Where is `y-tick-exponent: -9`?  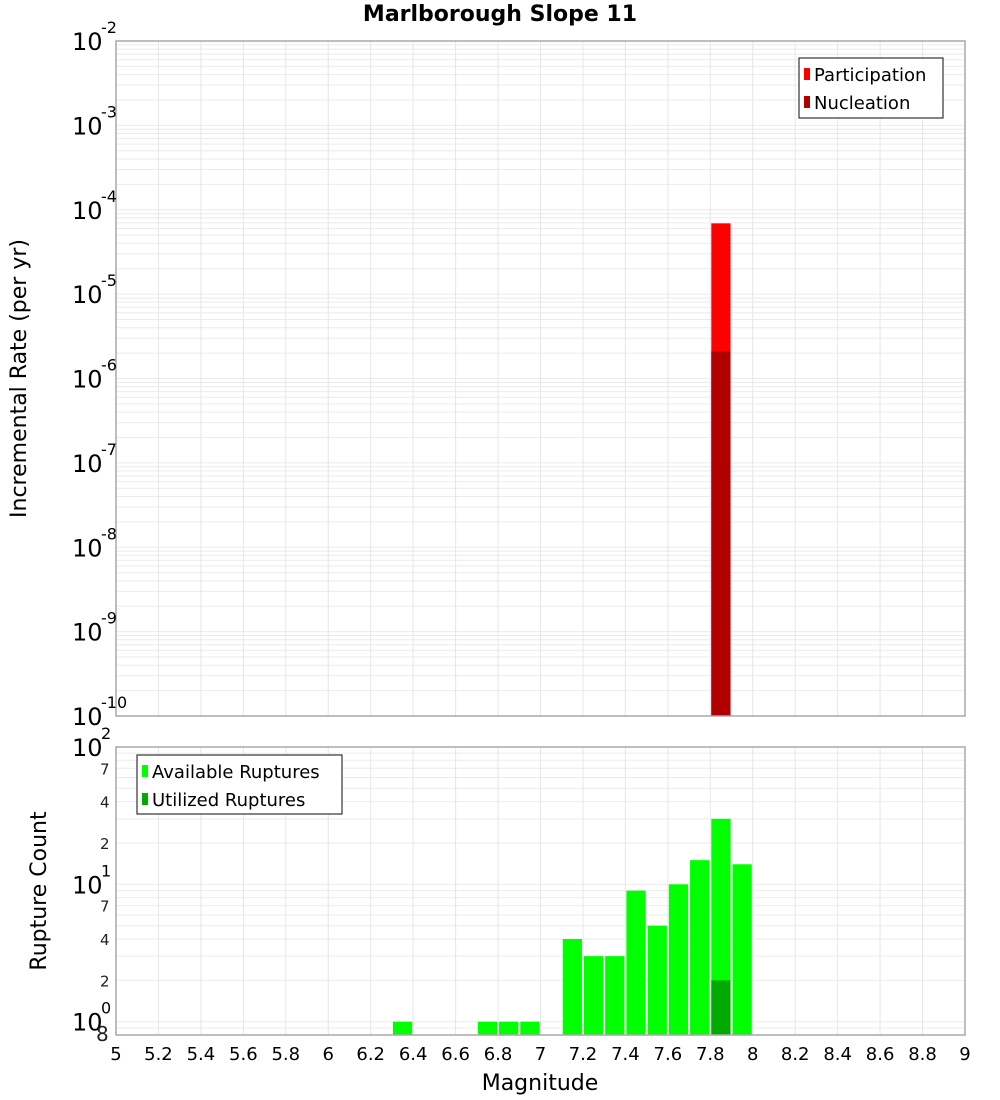 y-tick-exponent: -9 is located at coordinates (109, 618).